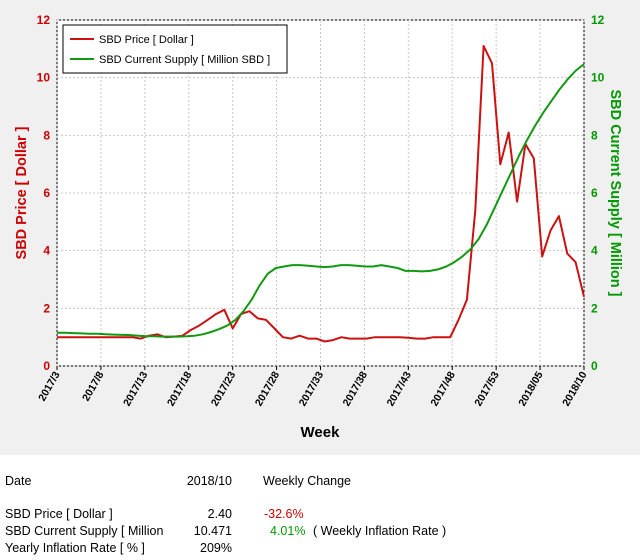 This screenshot has height=560, width=640. What do you see at coordinates (216, 548) in the screenshot?
I see `inflation-value: 209%` at bounding box center [216, 548].